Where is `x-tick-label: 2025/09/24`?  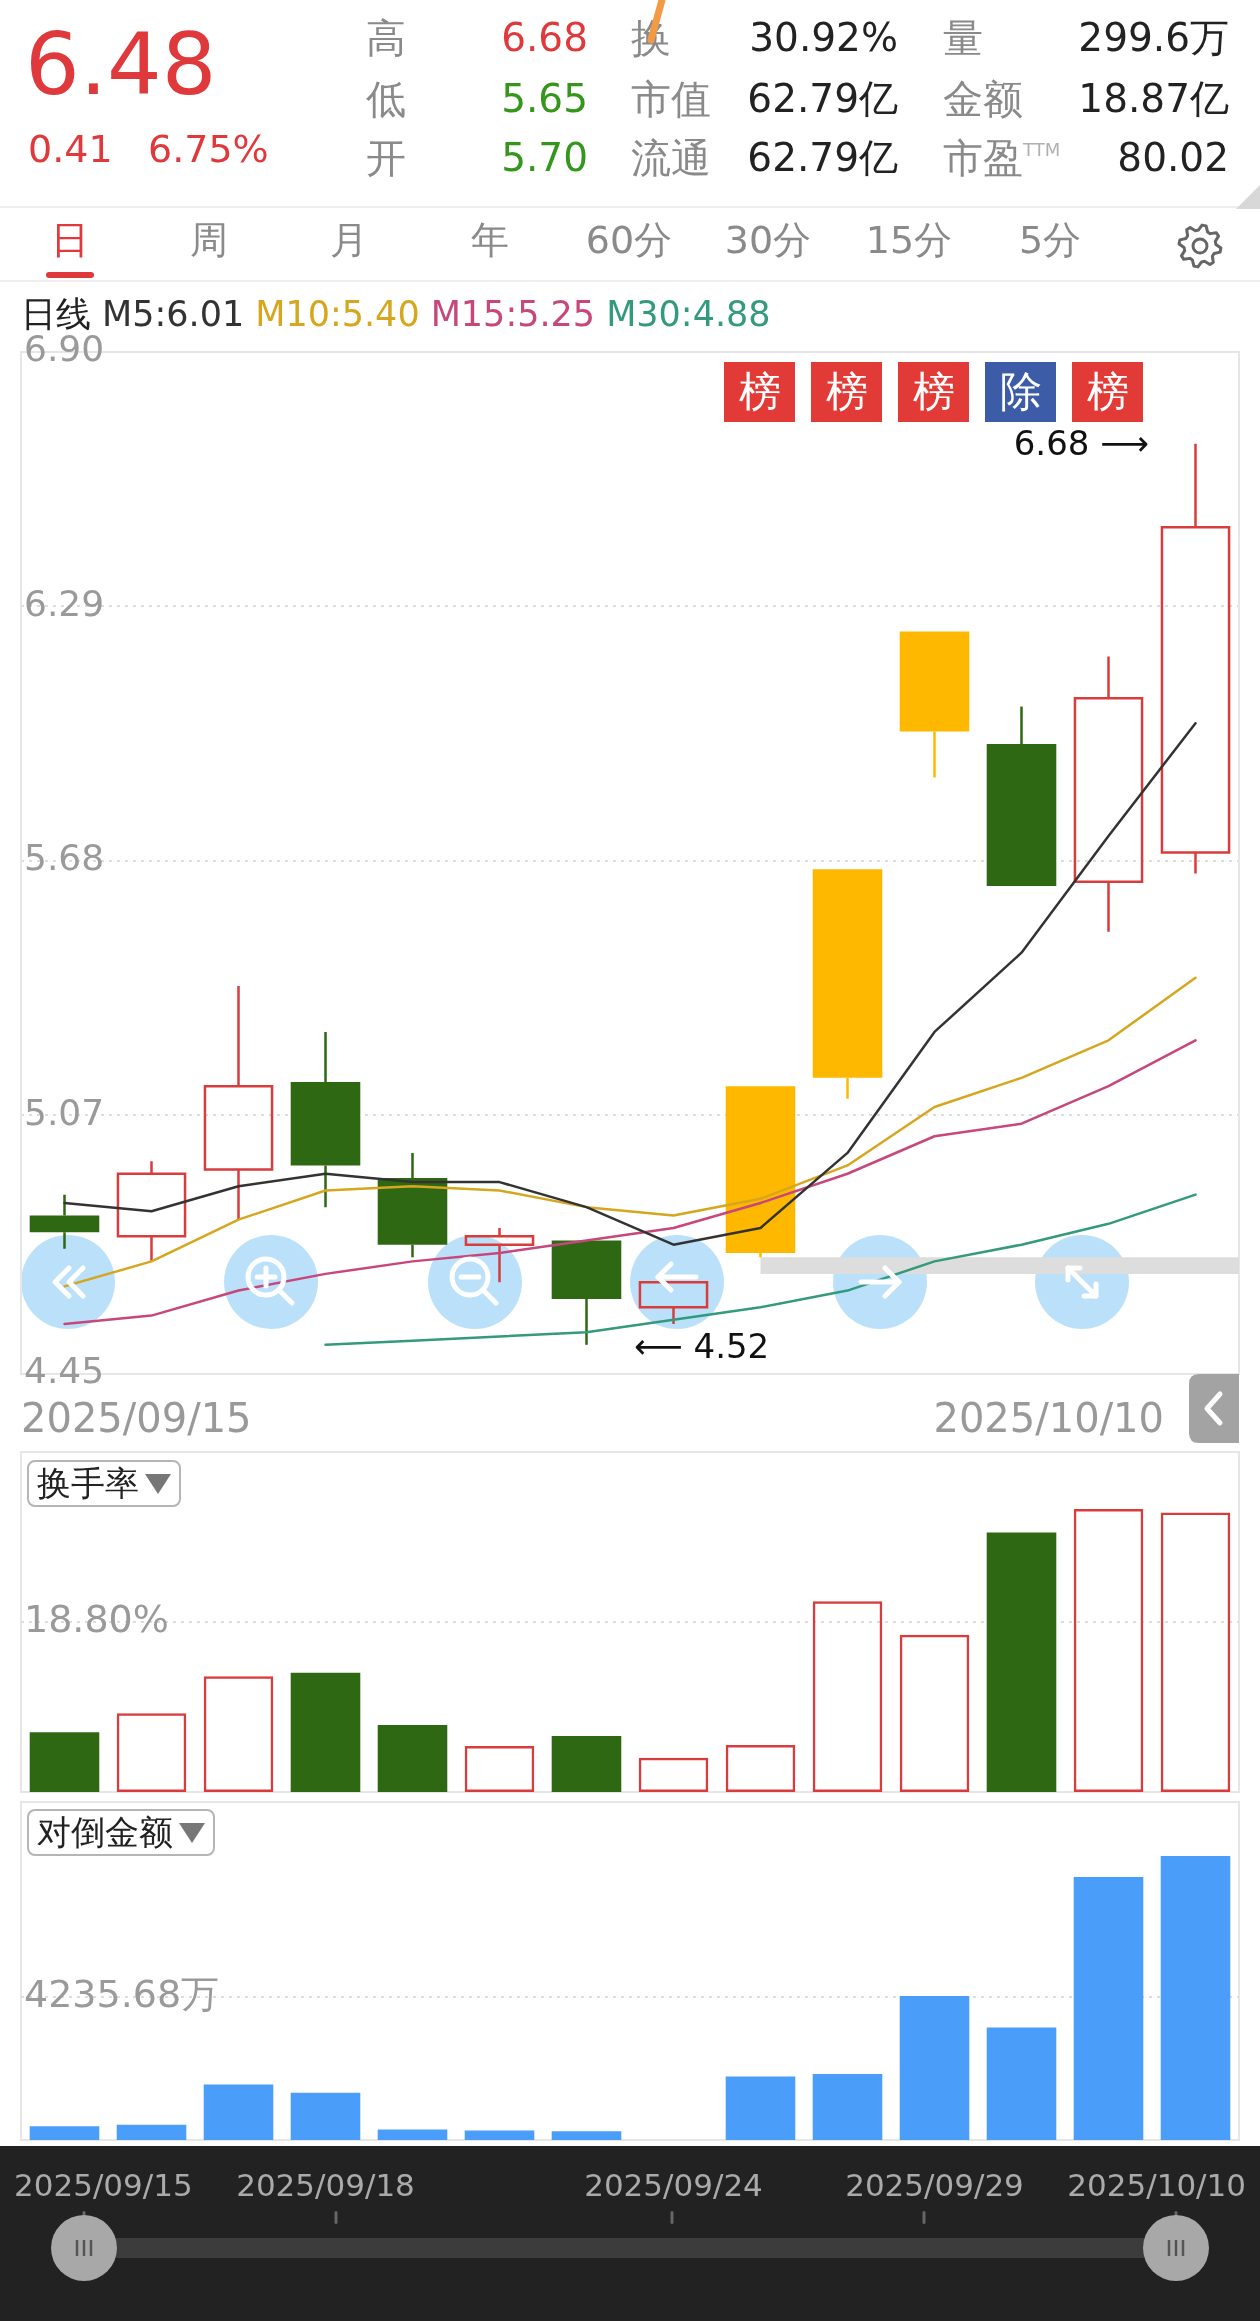 x-tick-label: 2025/09/24 is located at coordinates (673, 2185).